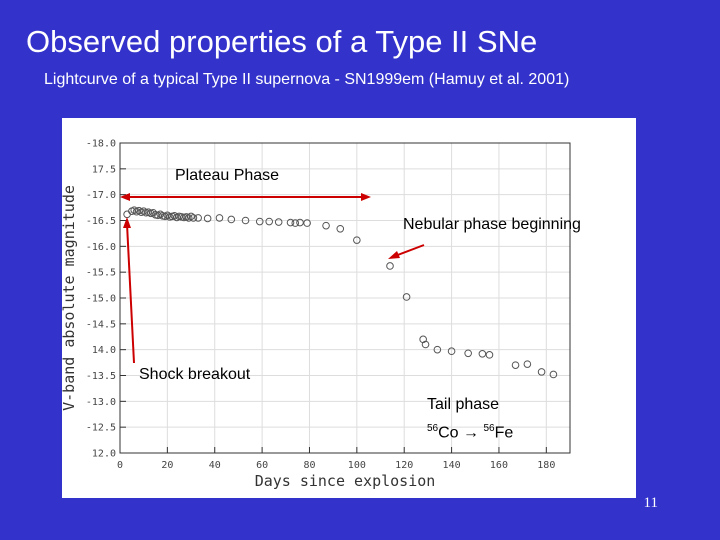 The image size is (720, 540). I want to click on nebular-arrowhead, so click(394, 255).